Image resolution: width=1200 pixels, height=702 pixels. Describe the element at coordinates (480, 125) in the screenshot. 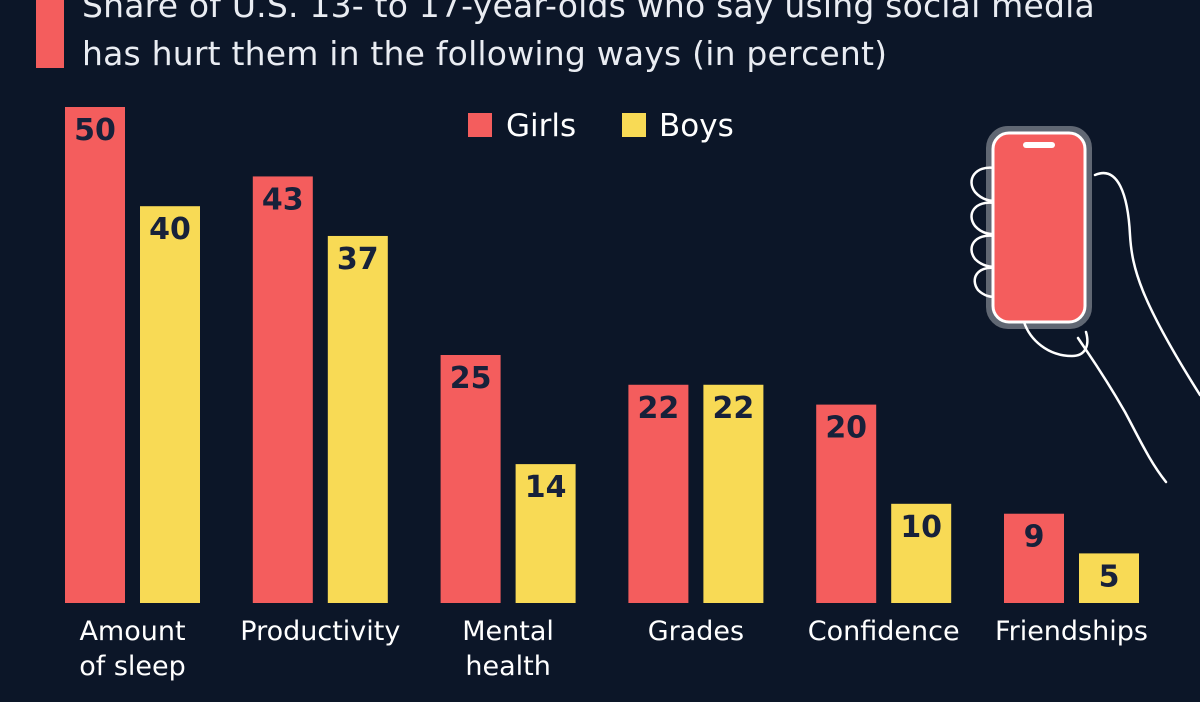

I see `legend-swatch-girls` at that location.